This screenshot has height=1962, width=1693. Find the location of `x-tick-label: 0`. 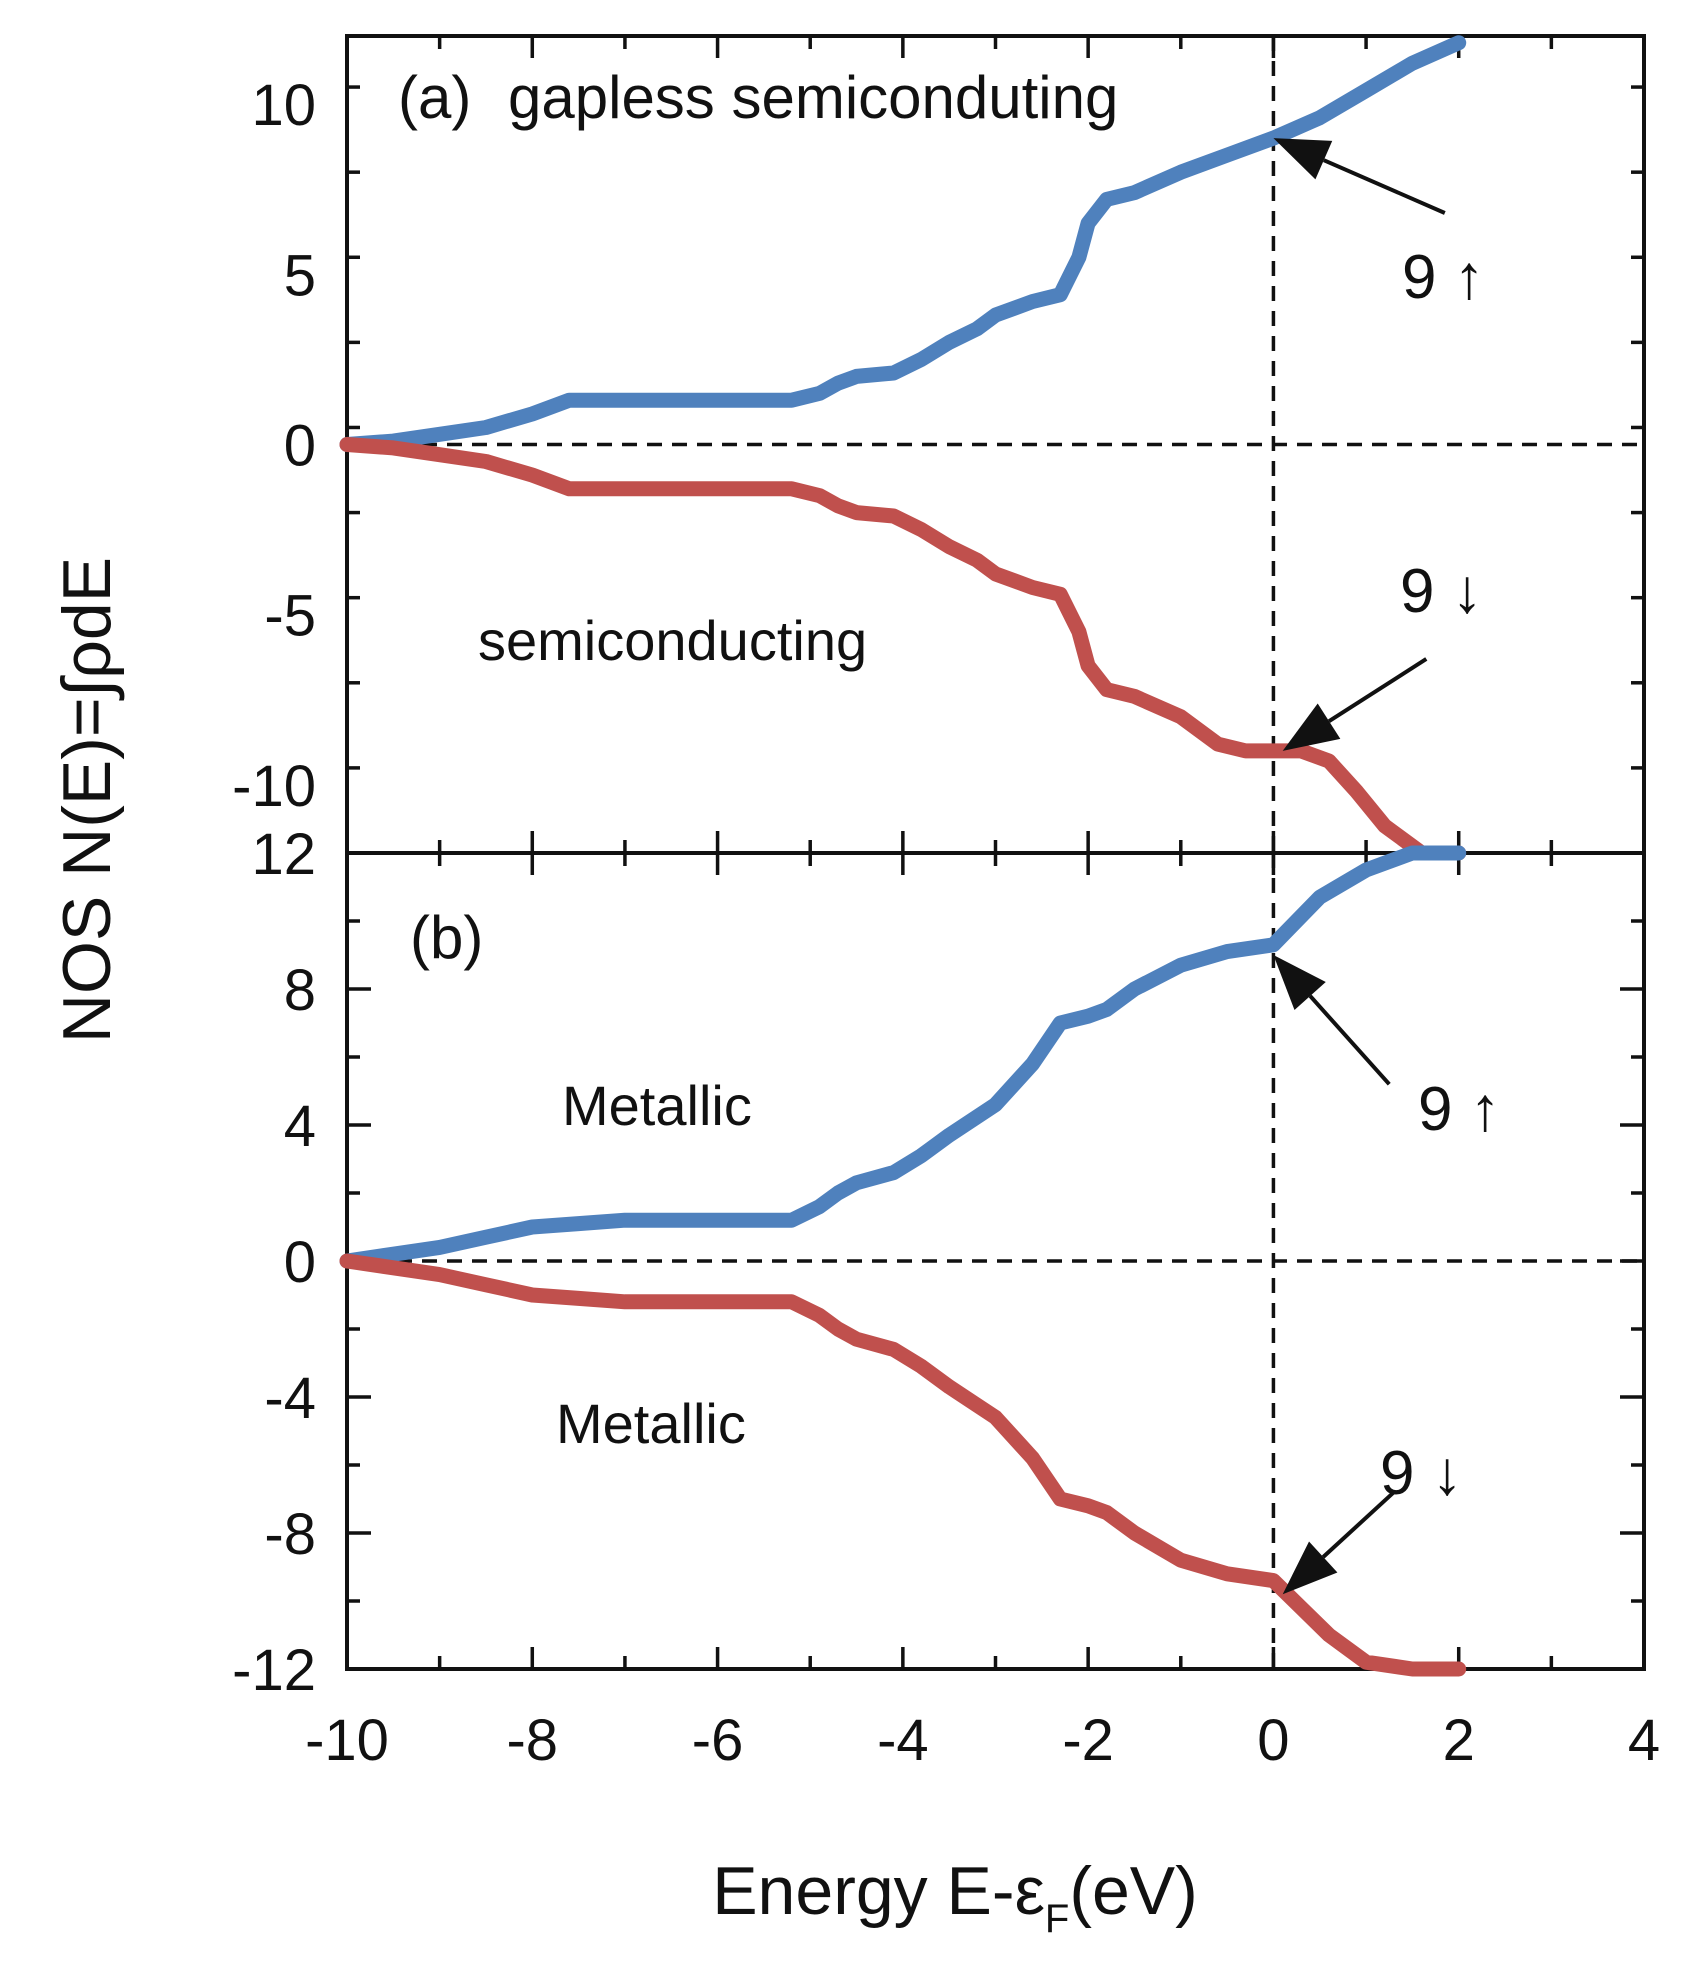

x-tick-label: 0 is located at coordinates (1273, 1740).